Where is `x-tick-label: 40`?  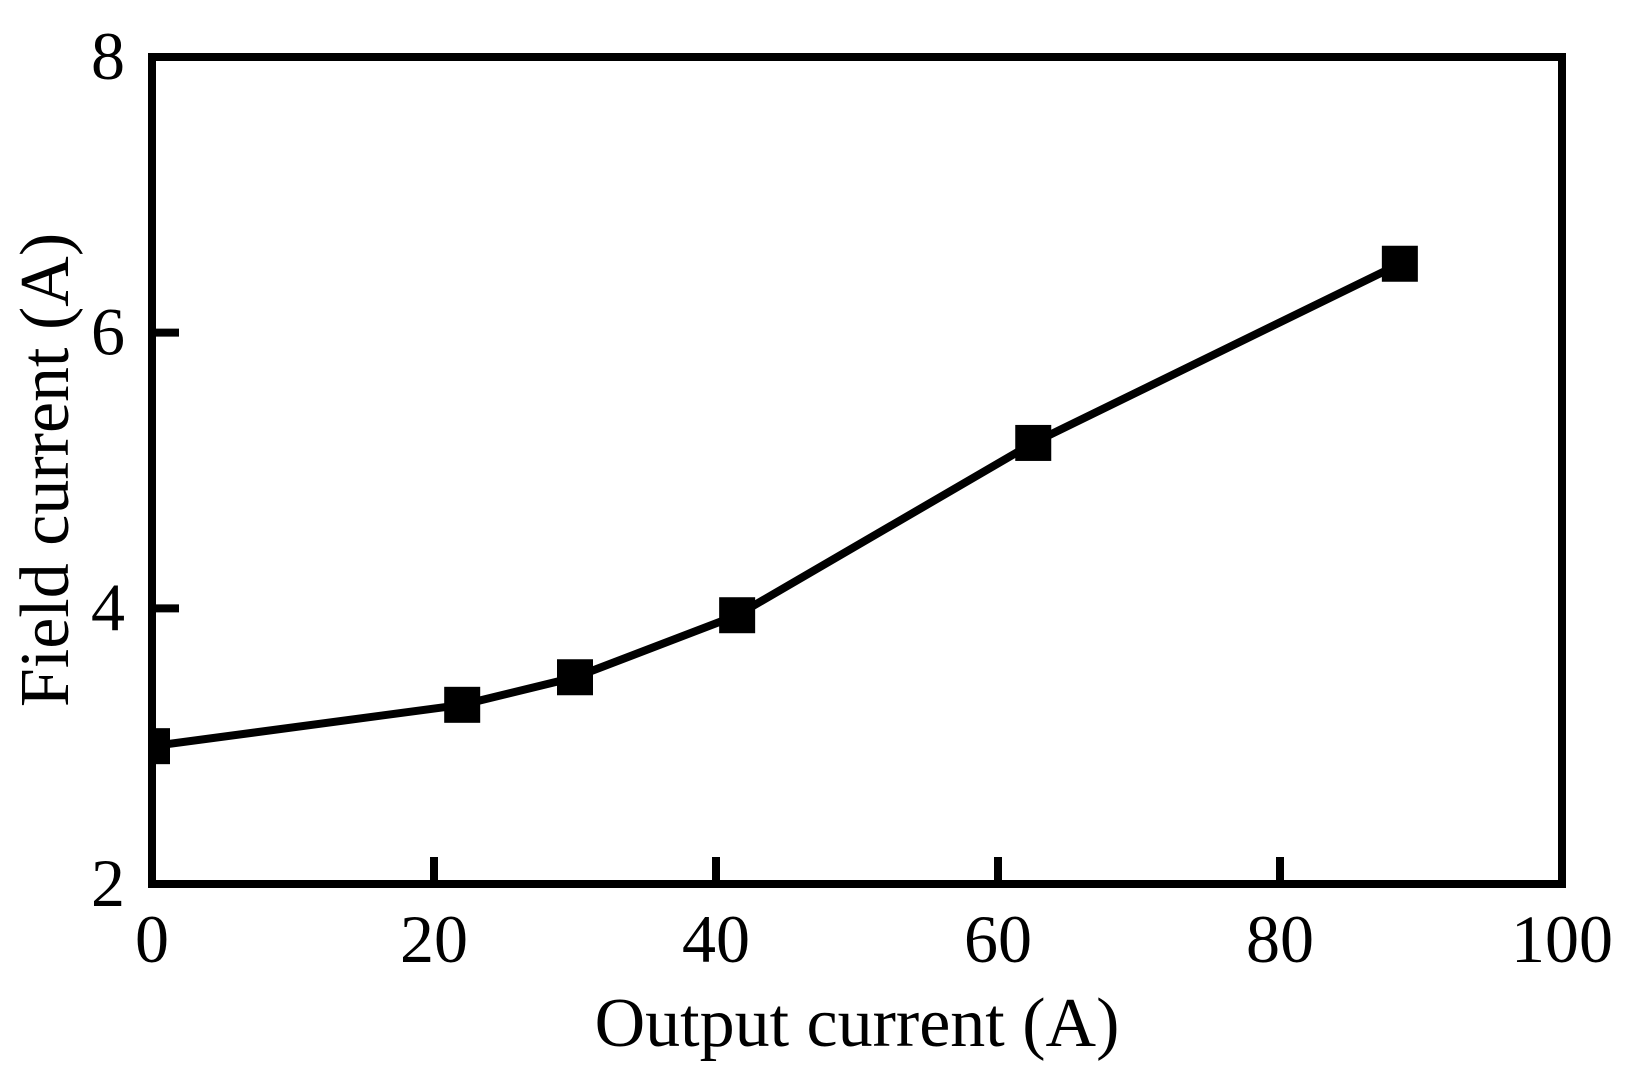 x-tick-label: 40 is located at coordinates (716, 939).